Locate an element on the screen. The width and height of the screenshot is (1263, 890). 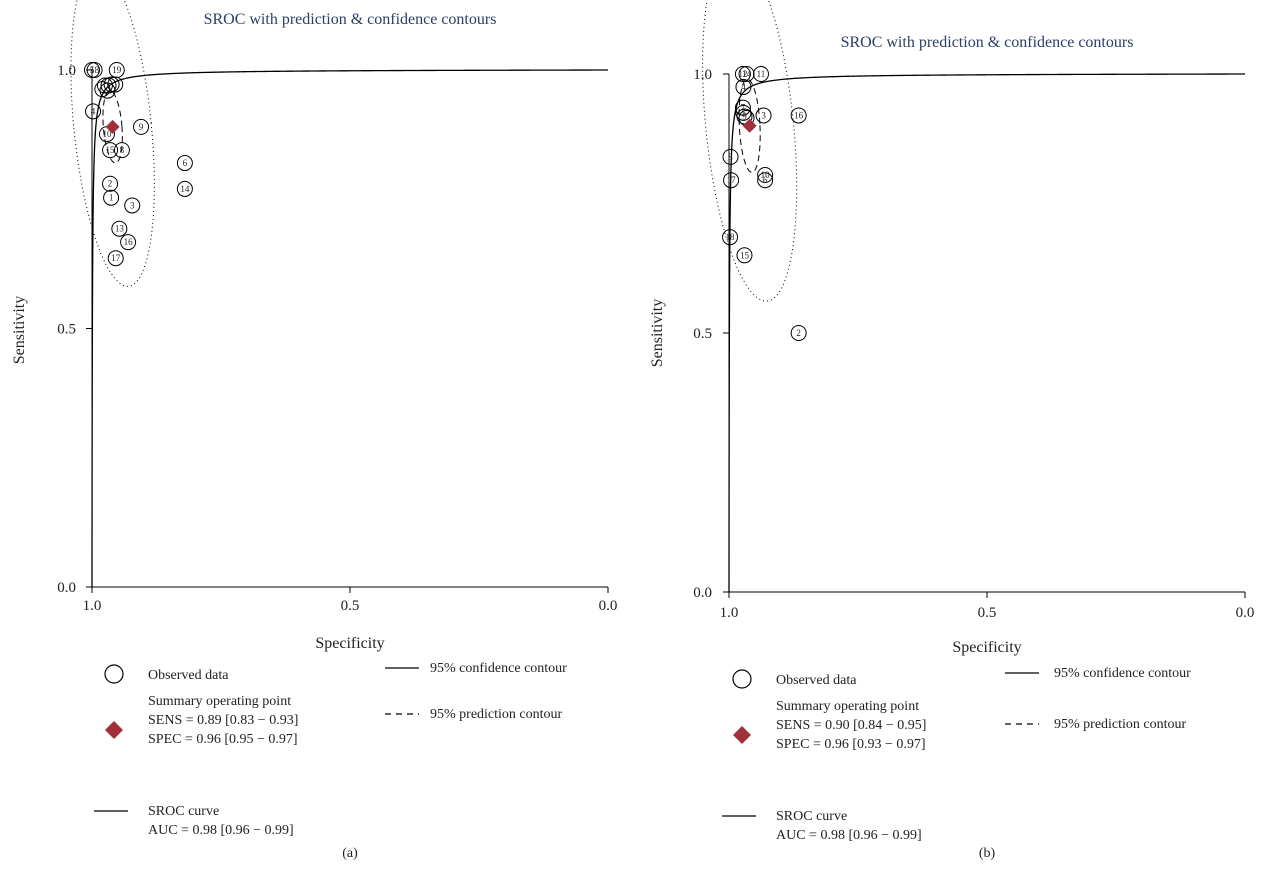
legend-spec: SPEC = 0.96 [0.93 − 0.97] is located at coordinates (851, 744).